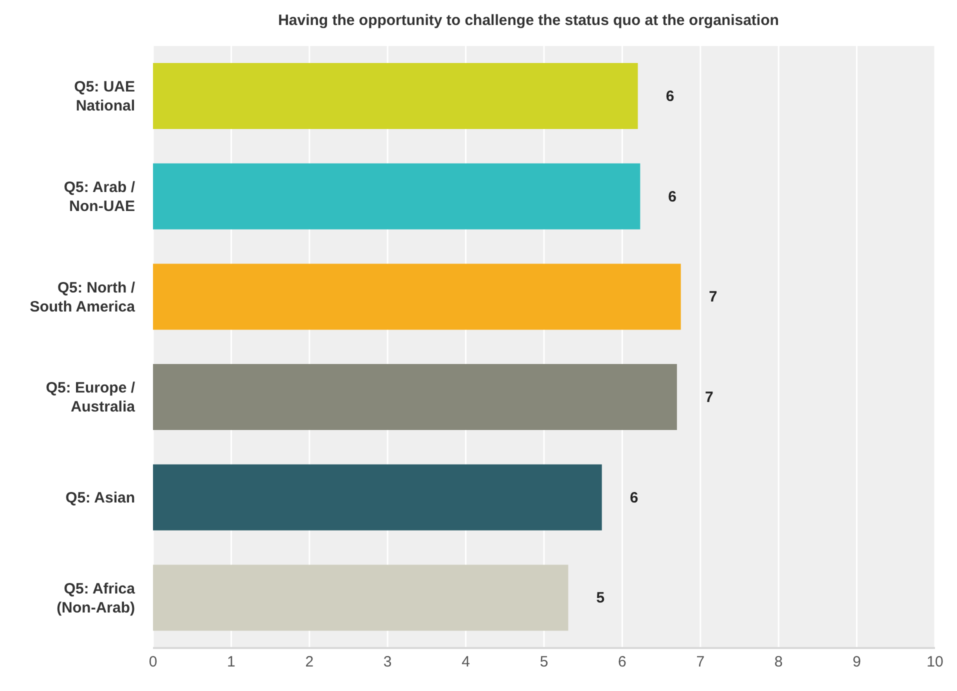 This screenshot has width=957, height=691. Describe the element at coordinates (466, 662) in the screenshot. I see `x-tick-label: 4` at that location.